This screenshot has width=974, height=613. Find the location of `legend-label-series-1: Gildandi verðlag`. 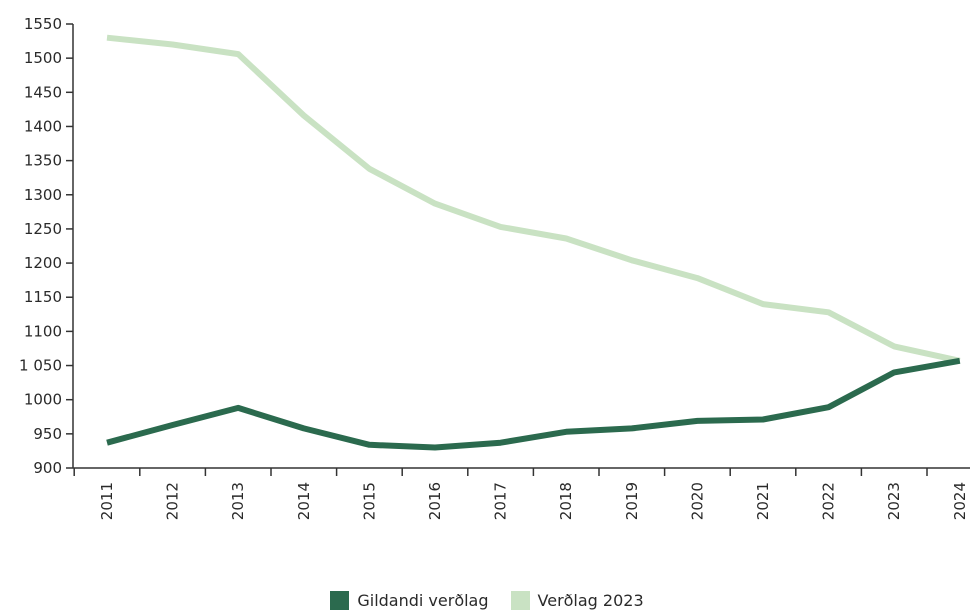

legend-label-series-1: Gildandi verðlag is located at coordinates (423, 600).